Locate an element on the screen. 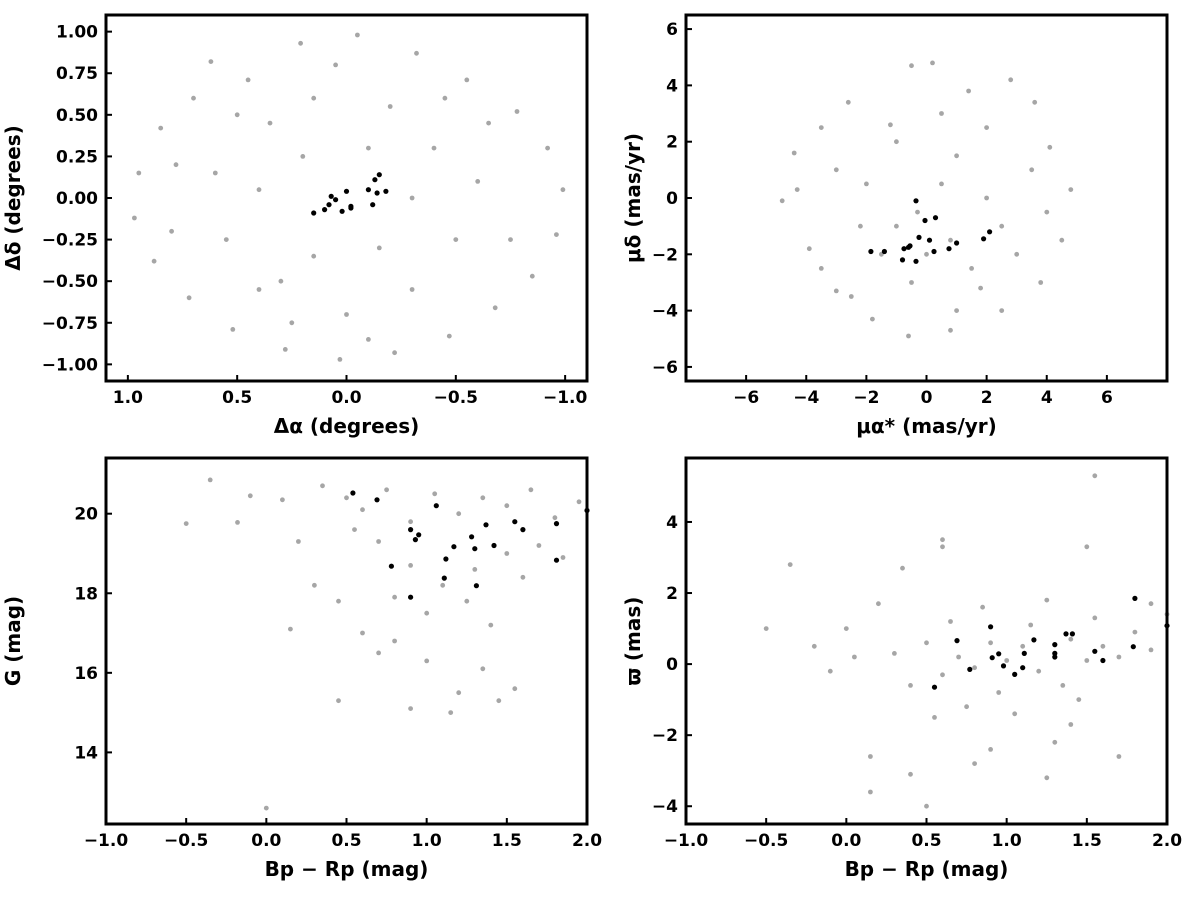  x-tick-label: −2 is located at coordinates (866, 398).